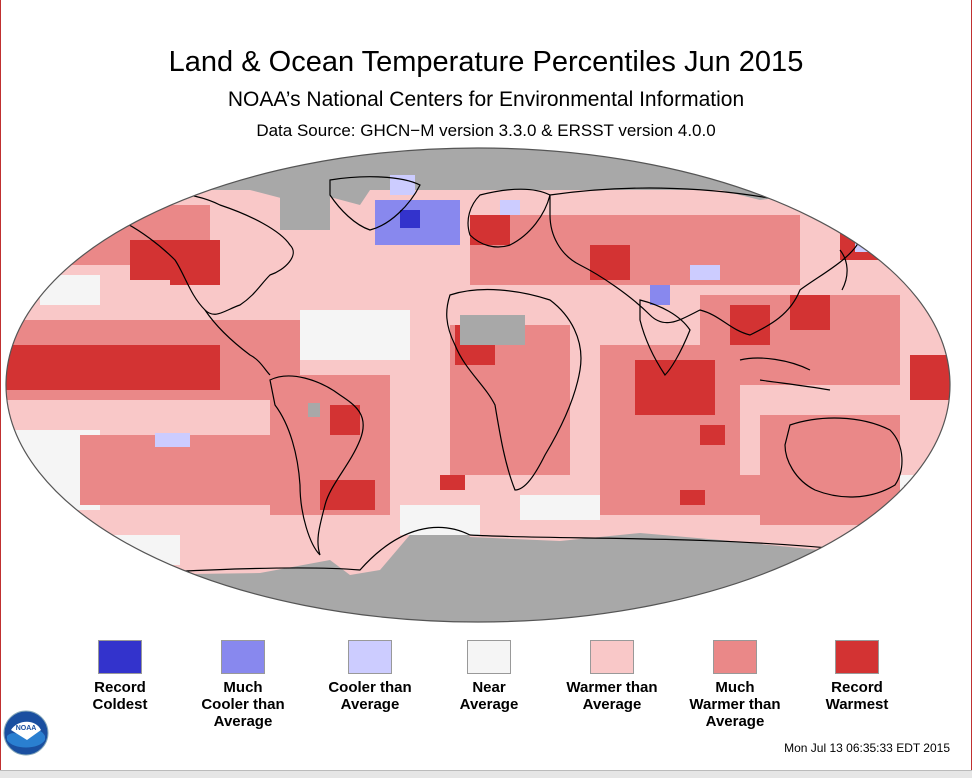  Describe the element at coordinates (907, 504) in the screenshot. I see `new-zealand-outline` at that location.